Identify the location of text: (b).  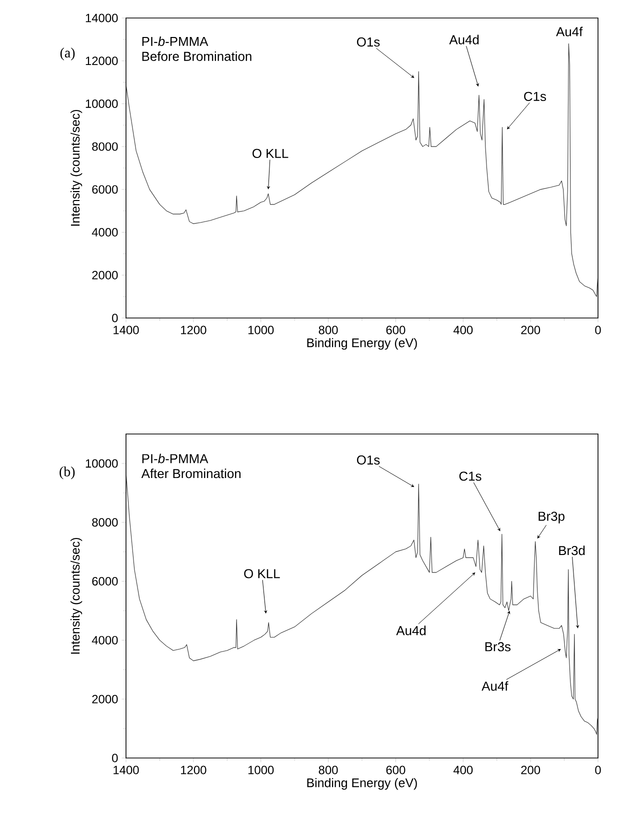
(67, 473).